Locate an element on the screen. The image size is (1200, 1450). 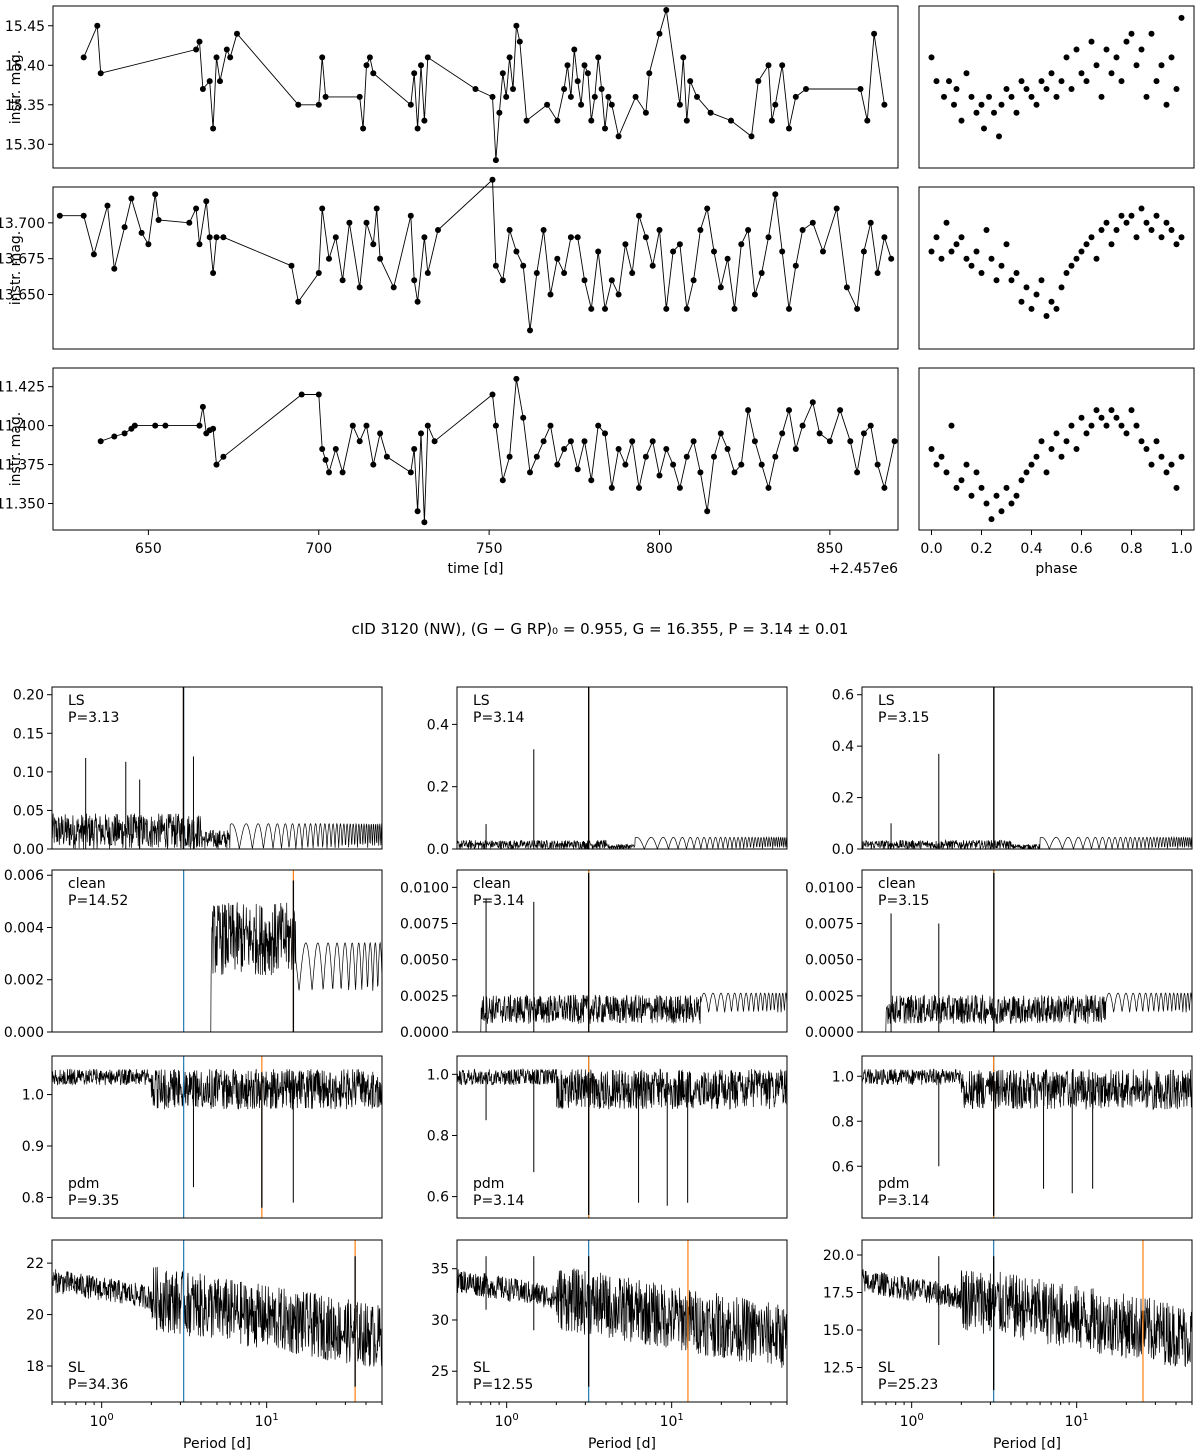
y-tick-label: 1.0 is located at coordinates (843, 1077).